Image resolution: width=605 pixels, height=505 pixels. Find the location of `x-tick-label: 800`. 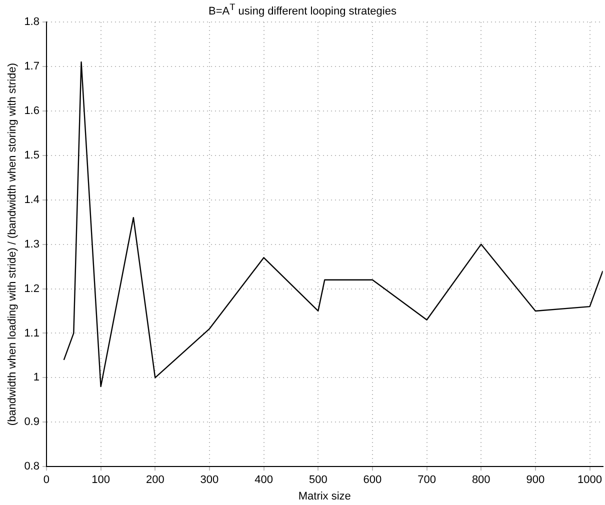

x-tick-label: 800 is located at coordinates (481, 480).